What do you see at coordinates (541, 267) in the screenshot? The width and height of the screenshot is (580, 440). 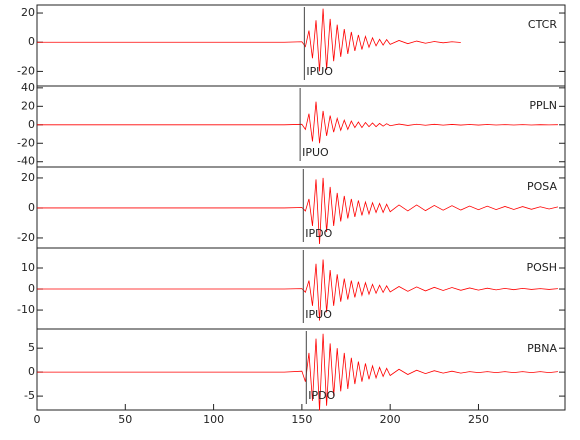 I see `station-label: POSH` at bounding box center [541, 267].